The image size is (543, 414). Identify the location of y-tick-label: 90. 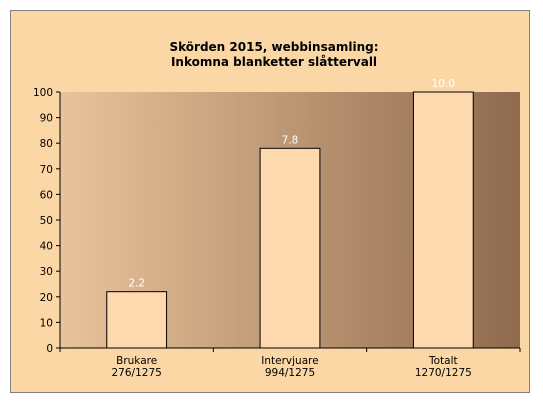
(46, 119).